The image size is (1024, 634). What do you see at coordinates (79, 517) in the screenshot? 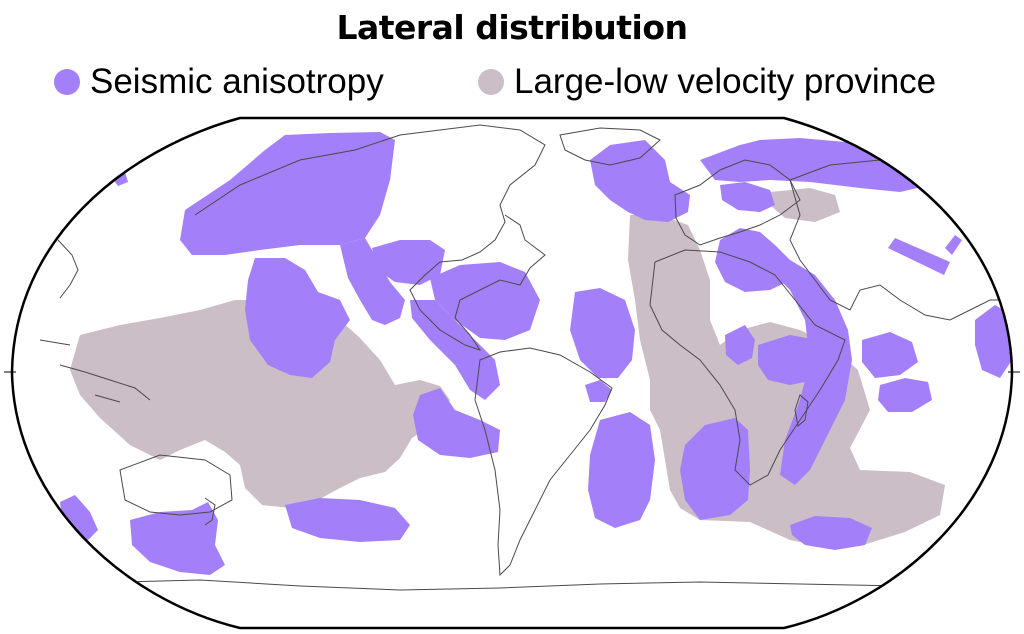
I see `anisotropy-tasman` at bounding box center [79, 517].